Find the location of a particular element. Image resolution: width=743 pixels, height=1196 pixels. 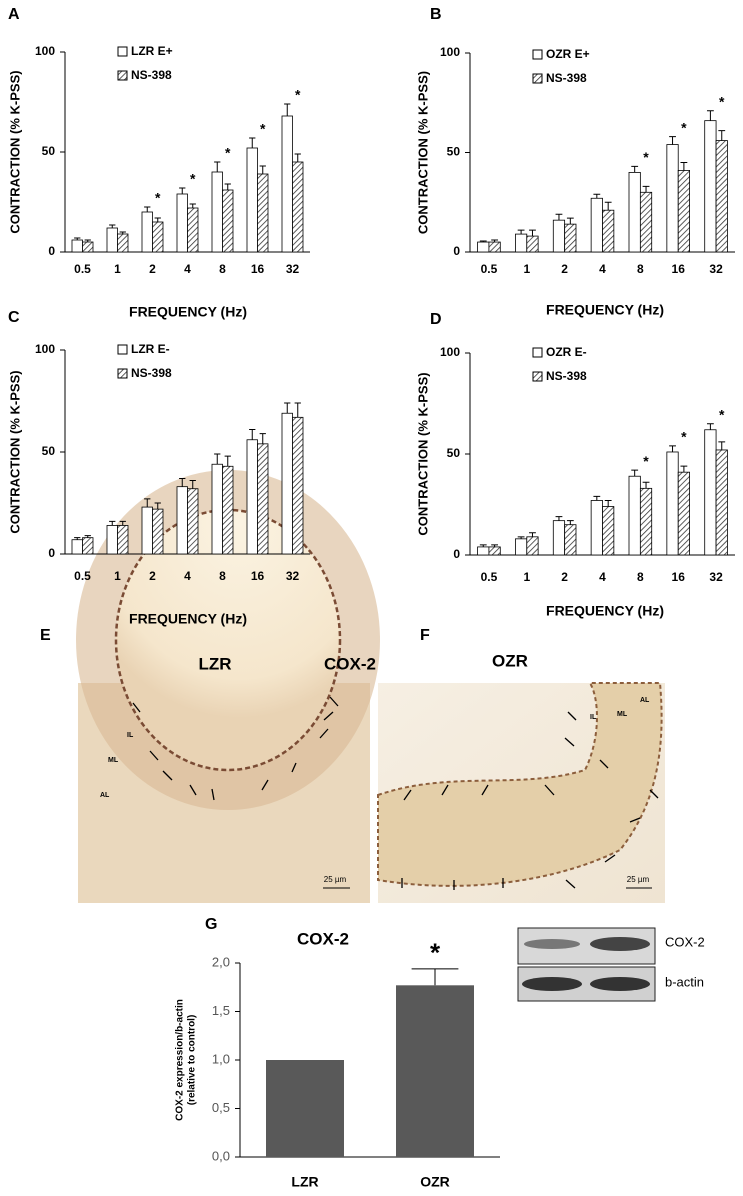

x-tick-label: 32 is located at coordinates (293, 576).